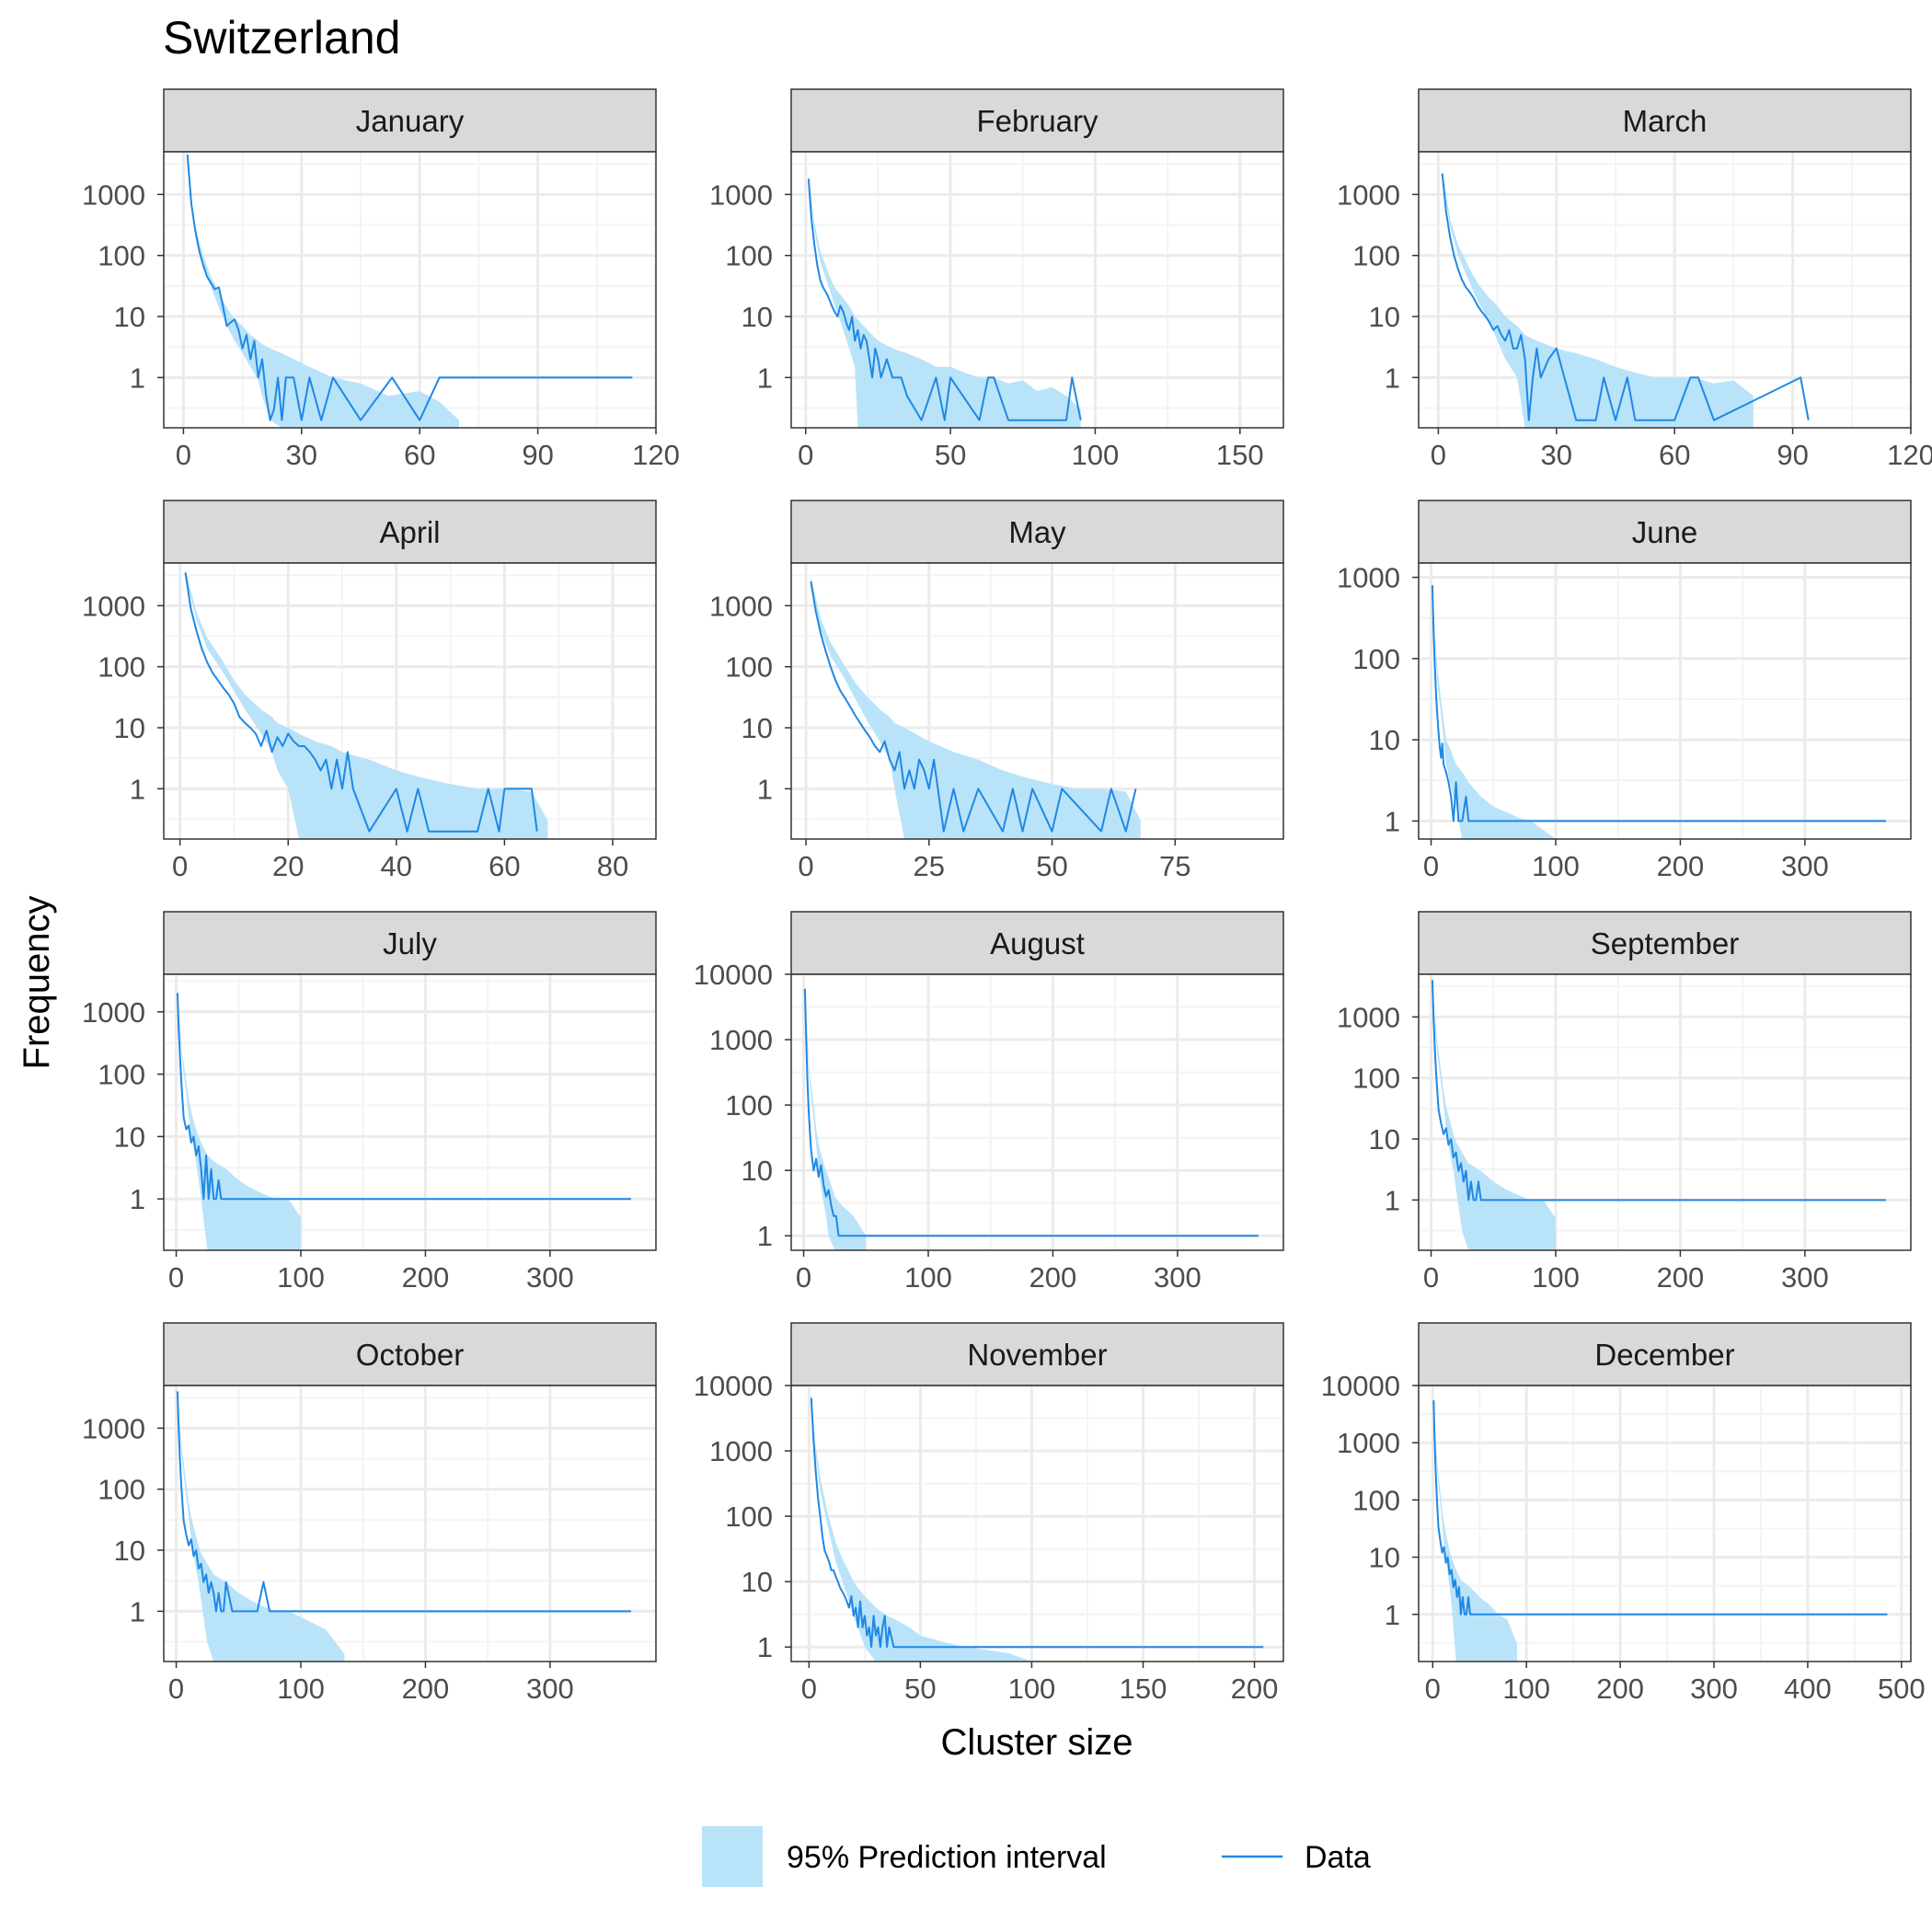 The image size is (1932, 1932). I want to click on chart-title: Switzerland, so click(281, 37).